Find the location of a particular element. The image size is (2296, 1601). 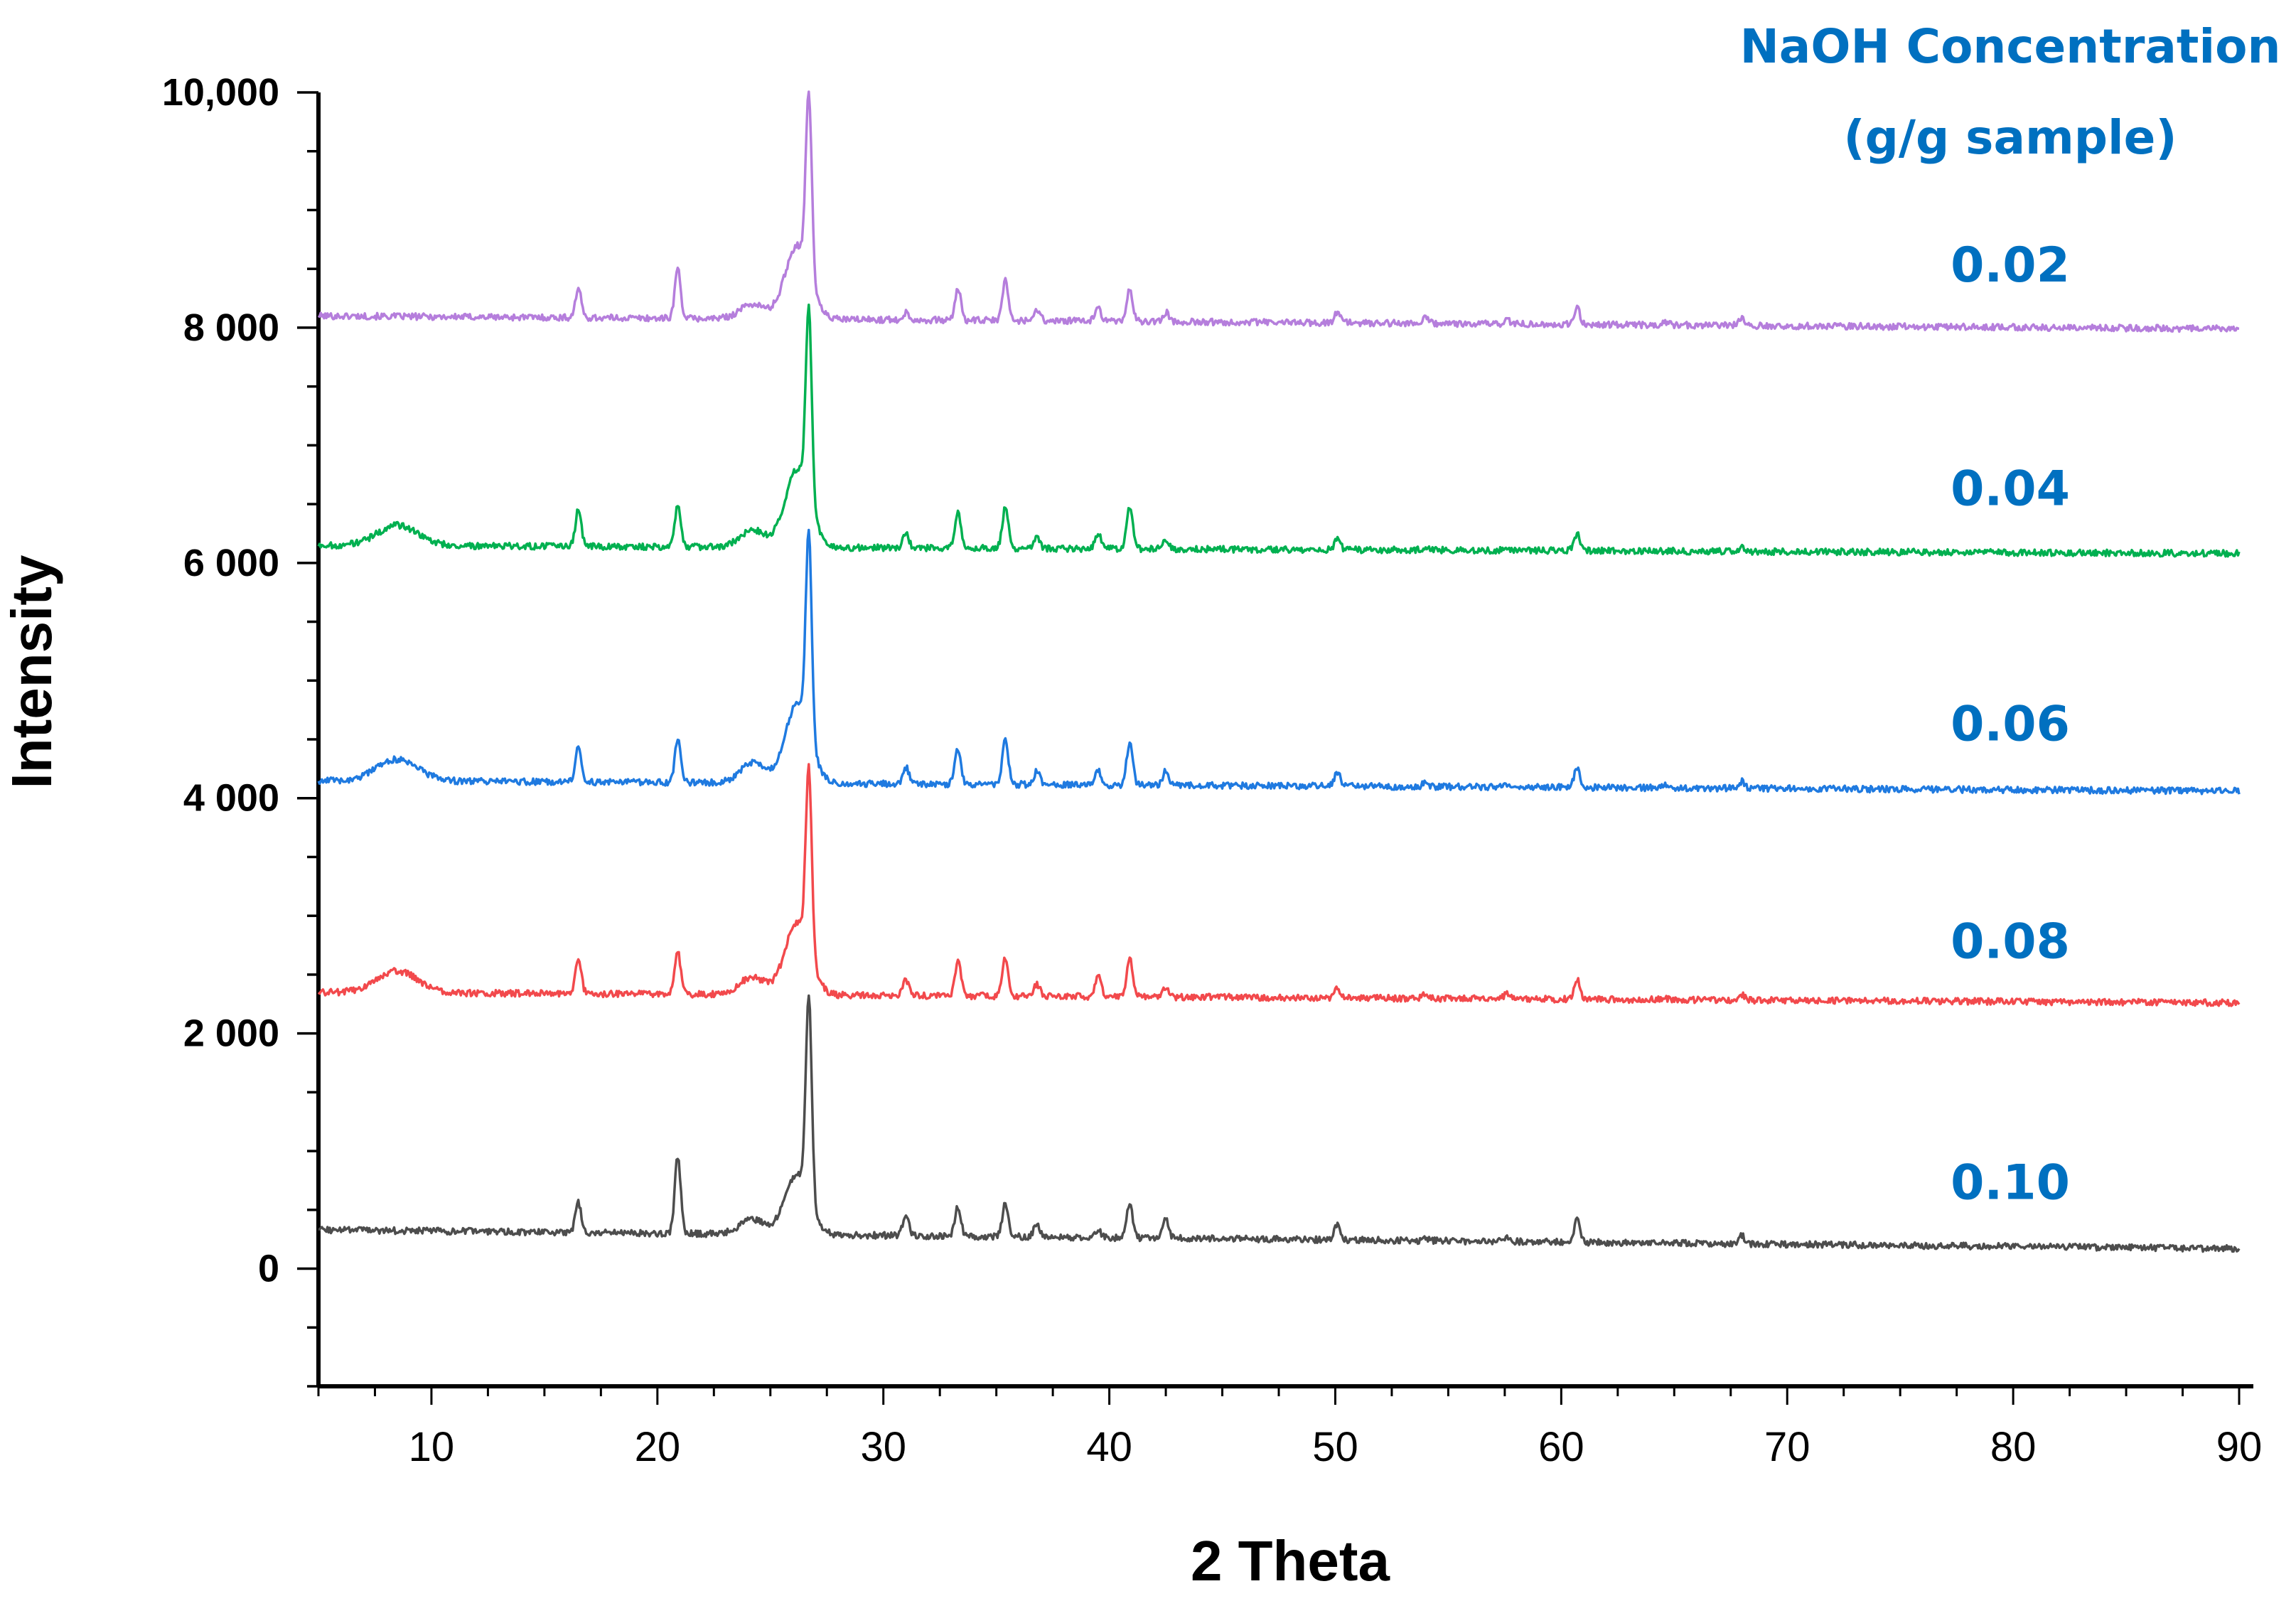

series-label-0.02: 0.02 is located at coordinates (2010, 265).